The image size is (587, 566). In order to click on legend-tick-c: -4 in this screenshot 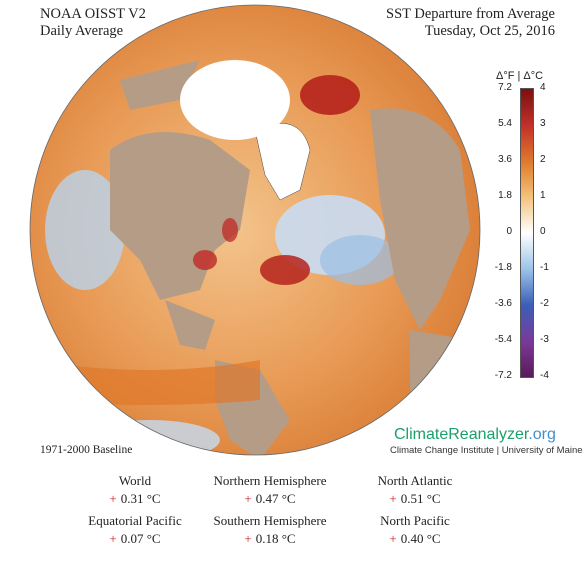, I will do `click(544, 375)`.